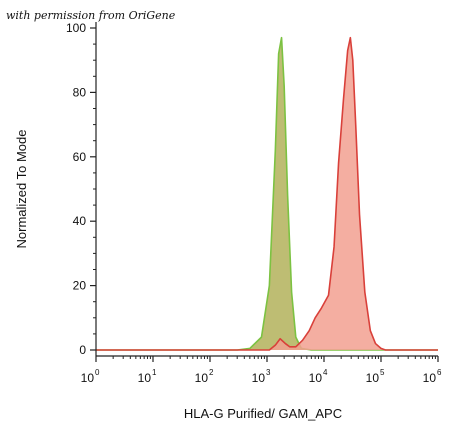 The image size is (450, 432). Describe the element at coordinates (97, 372) in the screenshot. I see `x-tick-exponent: 0` at that location.